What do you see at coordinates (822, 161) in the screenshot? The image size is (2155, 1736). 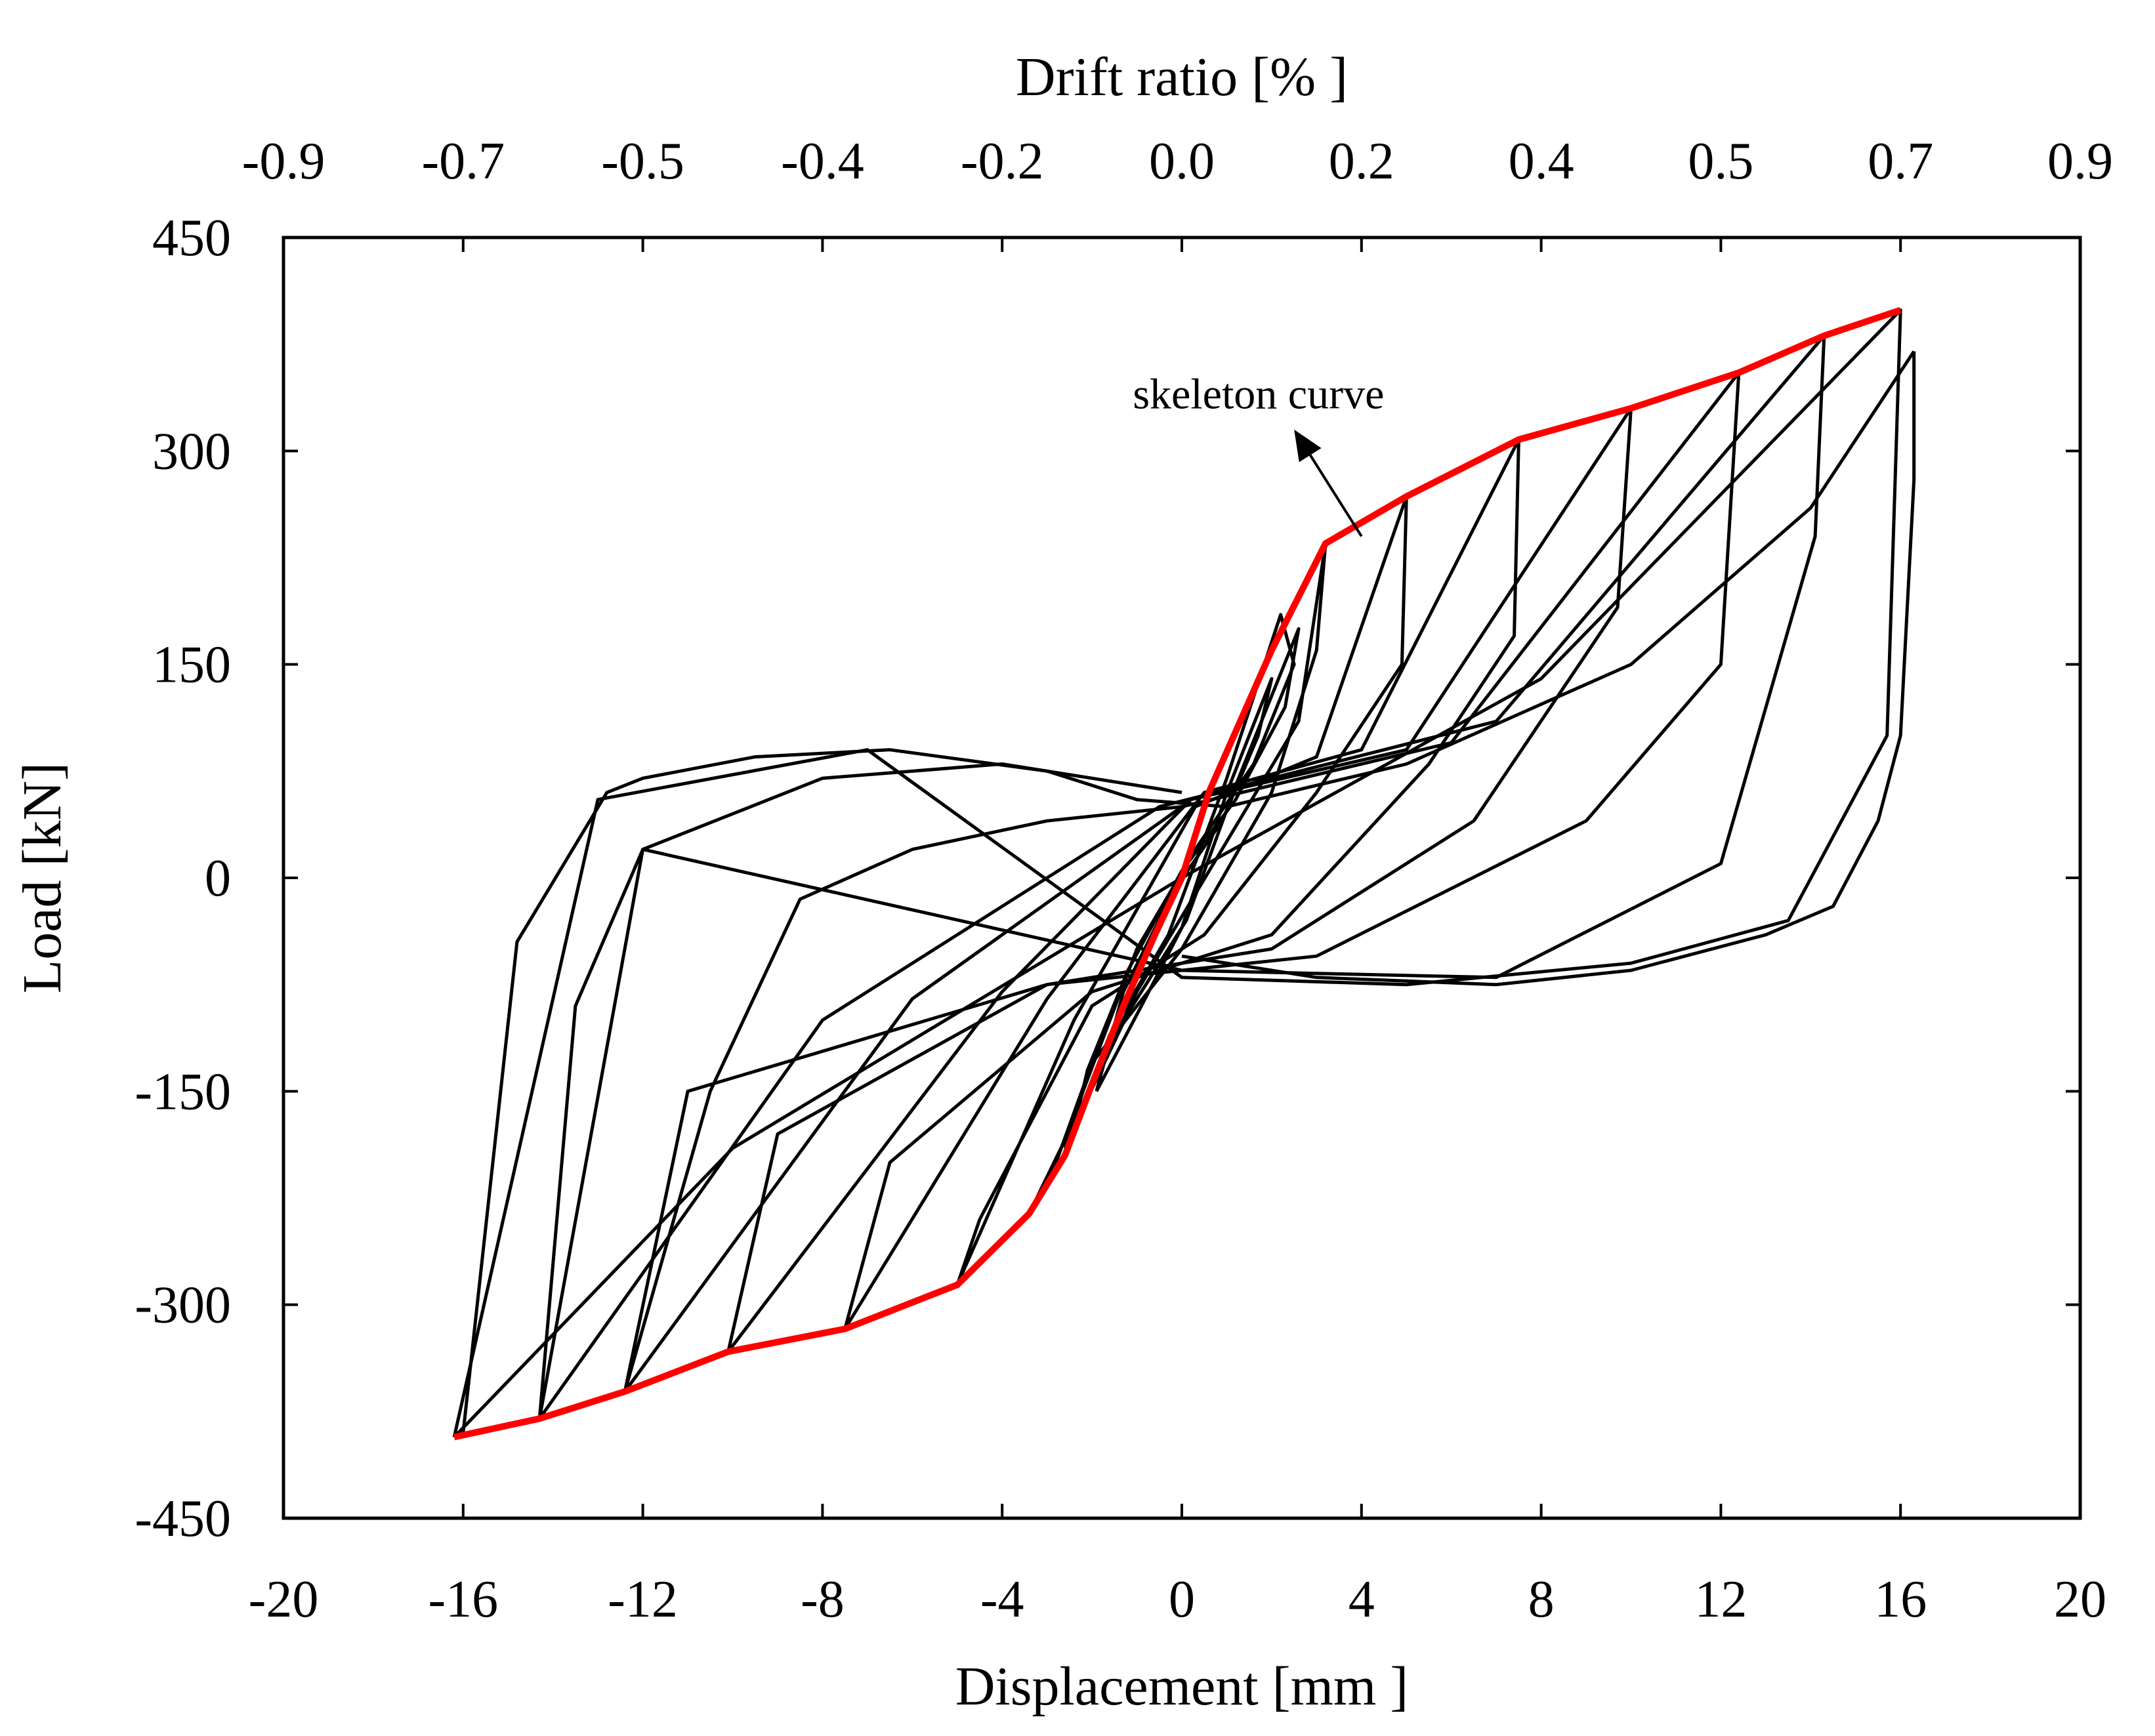 I see `x2-tick-label: -0.4` at bounding box center [822, 161].